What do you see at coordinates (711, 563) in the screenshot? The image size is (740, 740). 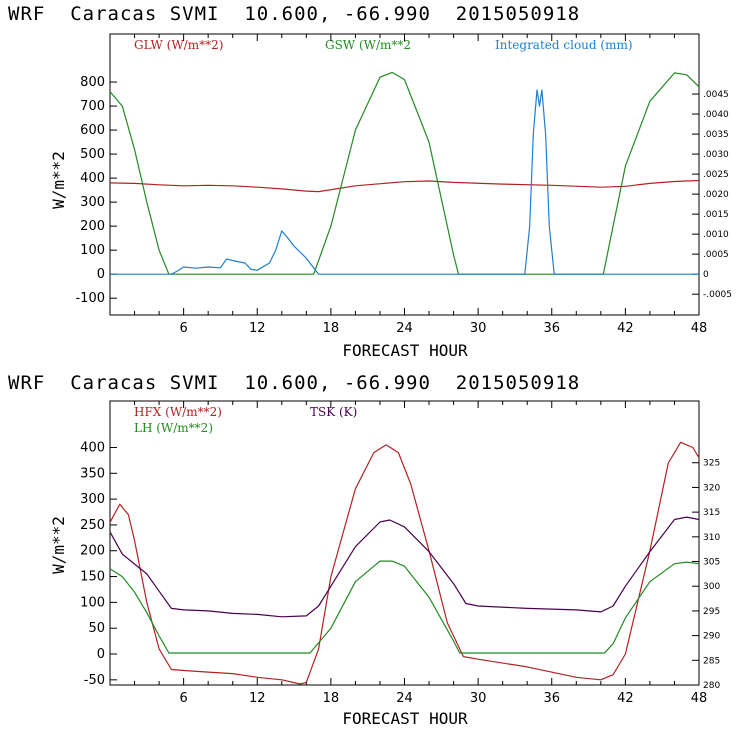 I see `y2-tick-label: 305` at bounding box center [711, 563].